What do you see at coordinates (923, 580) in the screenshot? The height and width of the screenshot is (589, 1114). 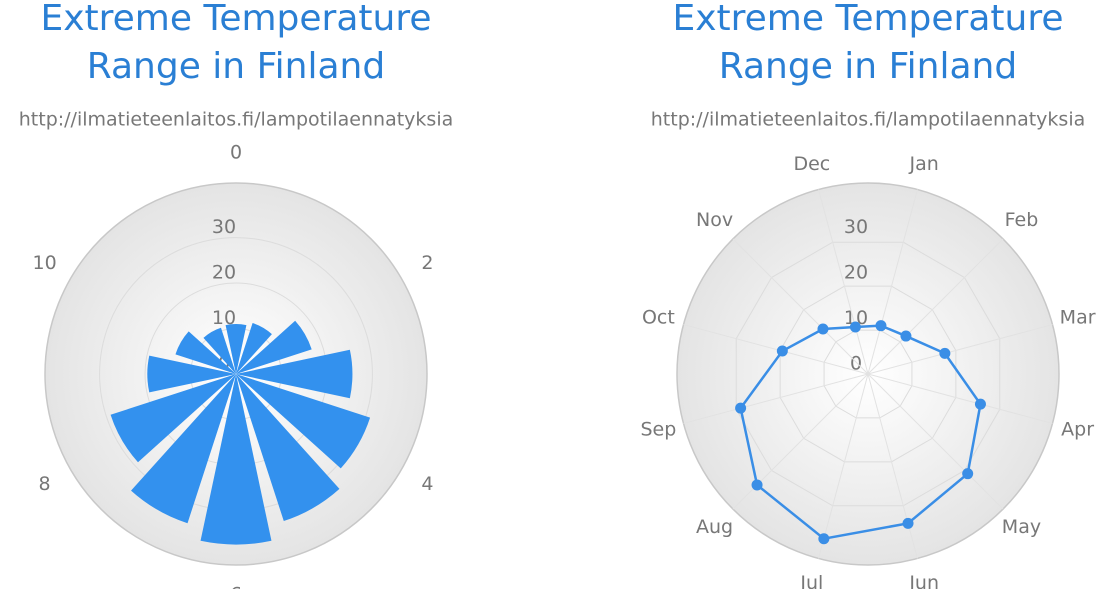 I see `angular-tick-label: Jun` at bounding box center [923, 580].